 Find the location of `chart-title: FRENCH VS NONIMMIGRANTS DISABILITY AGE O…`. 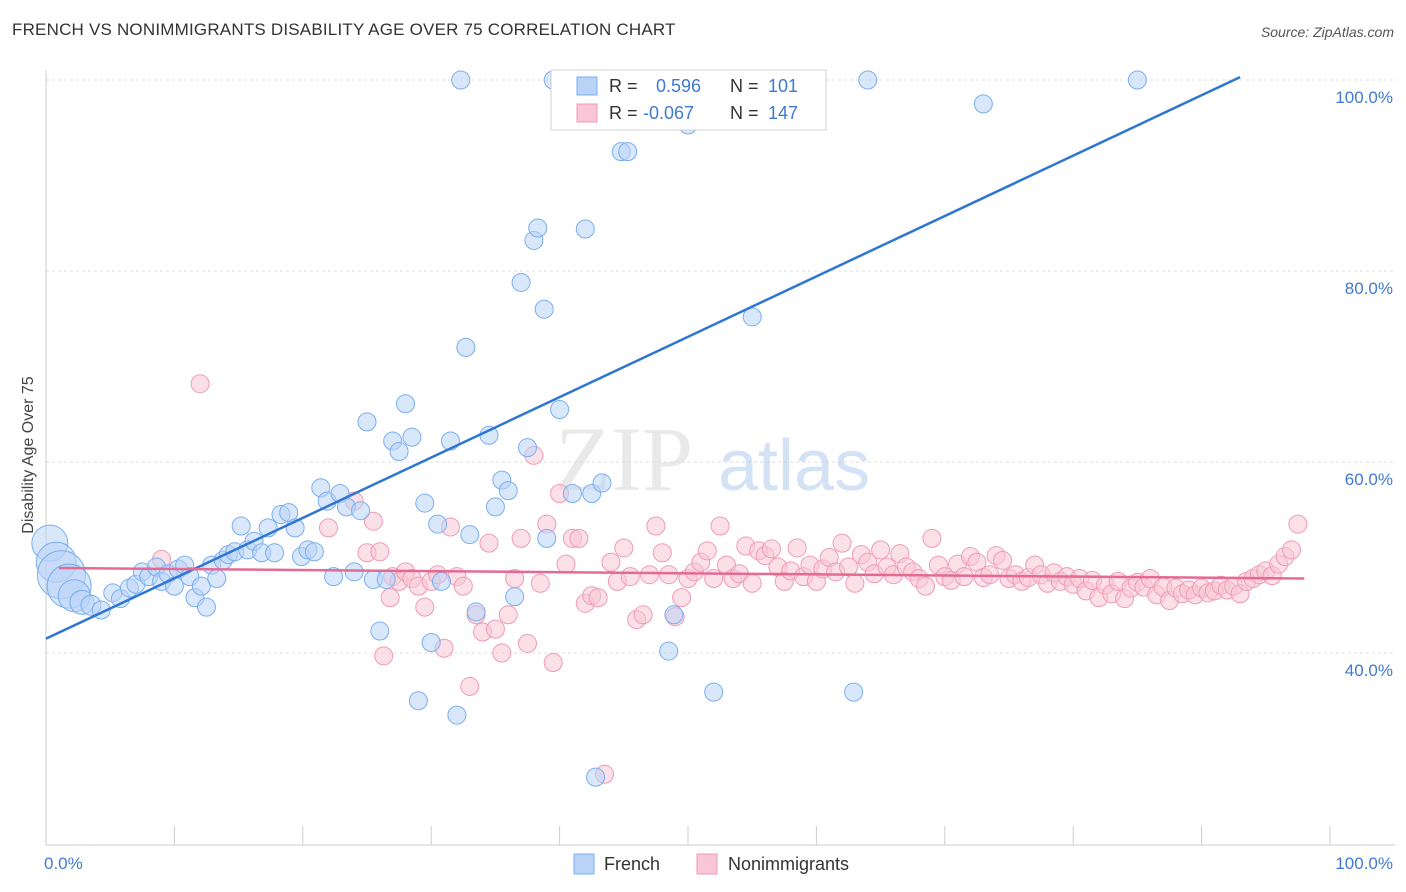

chart-title: FRENCH VS NONIMMIGRANTS DISABILITY AGE O… is located at coordinates (344, 29).